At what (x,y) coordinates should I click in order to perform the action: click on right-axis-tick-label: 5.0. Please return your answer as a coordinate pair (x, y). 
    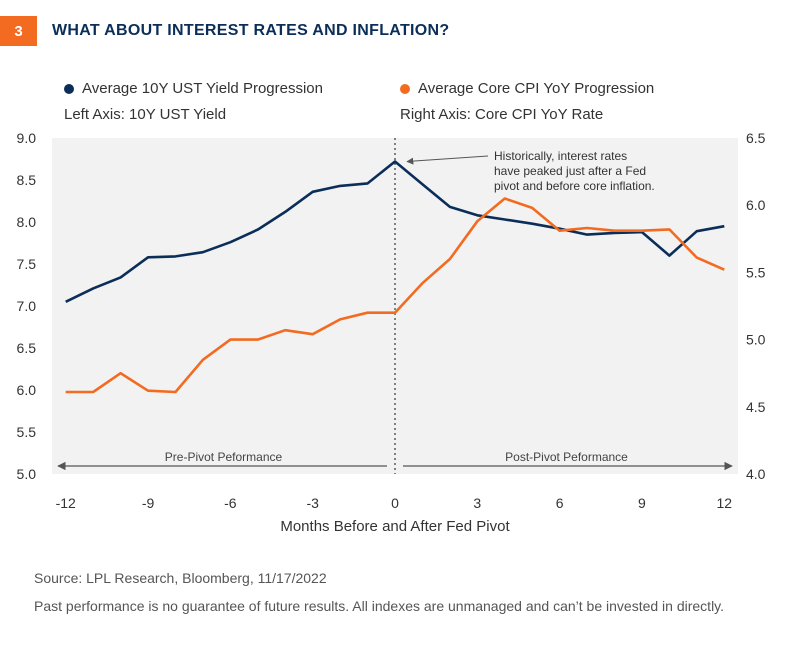
    Looking at the image, I should click on (756, 340).